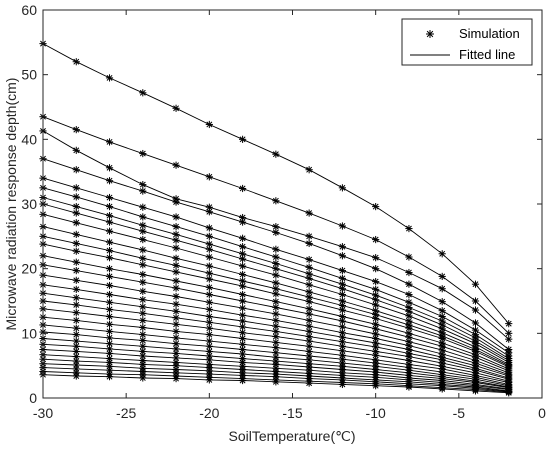 This screenshot has width=550, height=449. Describe the element at coordinates (29, 204) in the screenshot. I see `y-tick-label: 30` at that location.